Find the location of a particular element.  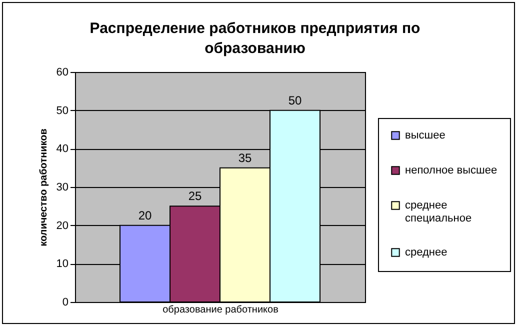

y-tick-label: 0 is located at coordinates (65, 302).